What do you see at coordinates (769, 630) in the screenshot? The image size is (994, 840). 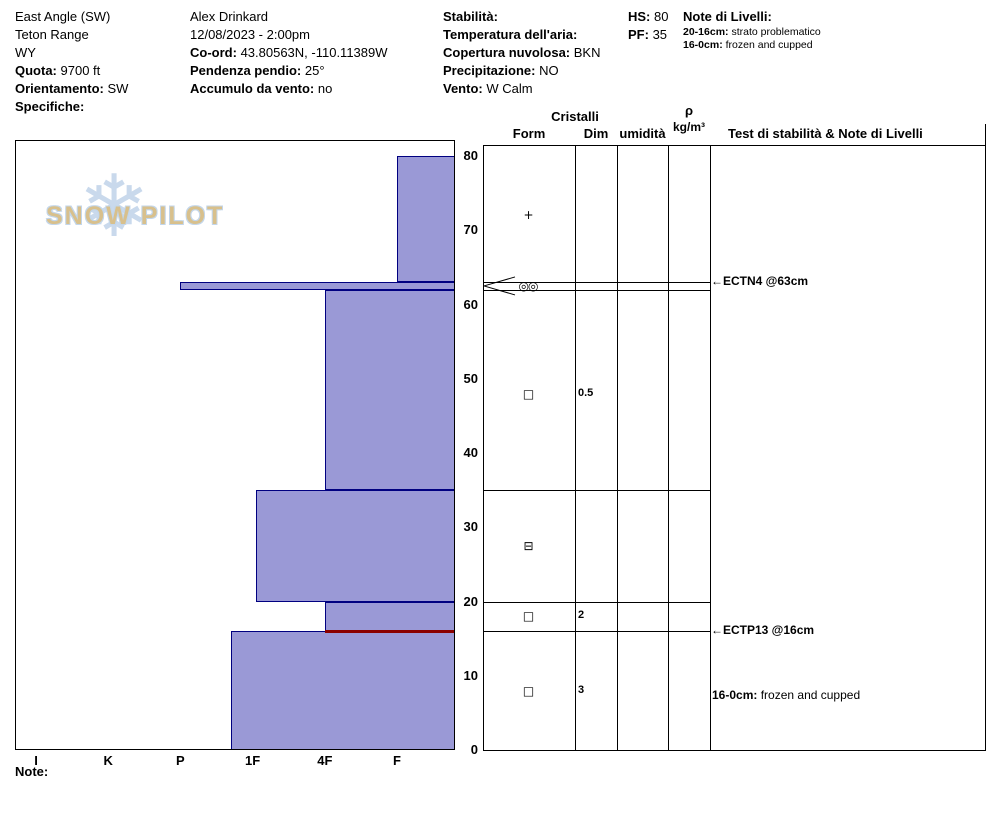 I see `test-result-text: ECTP13 @16cm` at bounding box center [769, 630].